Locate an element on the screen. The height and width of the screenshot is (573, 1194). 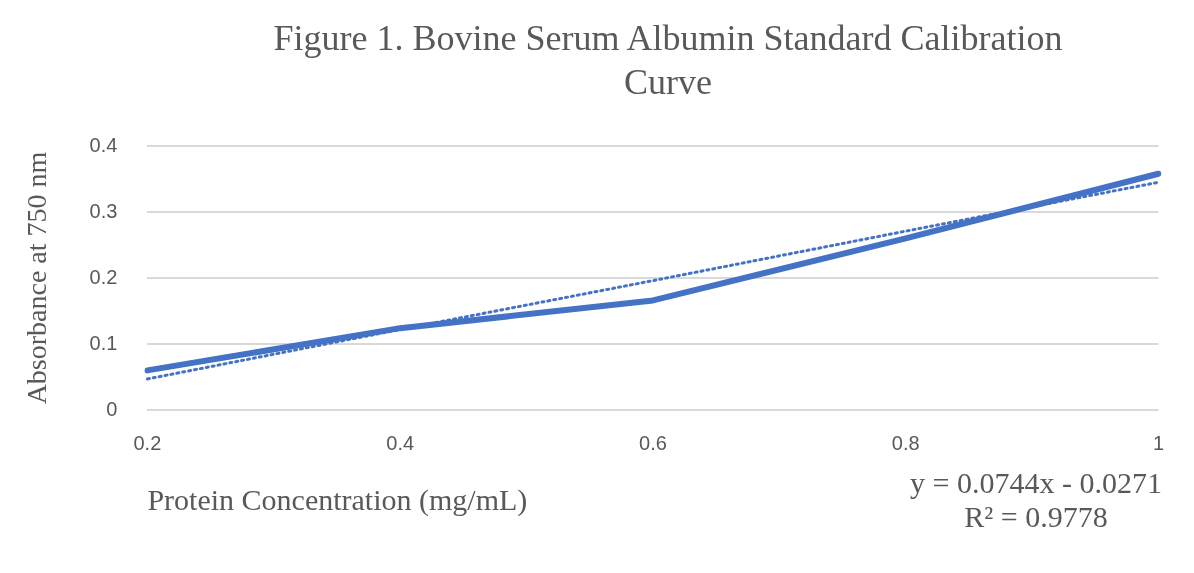
chart-title: Figure 1. Bovine Serum Albumin Standard Calibration Curve is located at coordinates (668, 60).